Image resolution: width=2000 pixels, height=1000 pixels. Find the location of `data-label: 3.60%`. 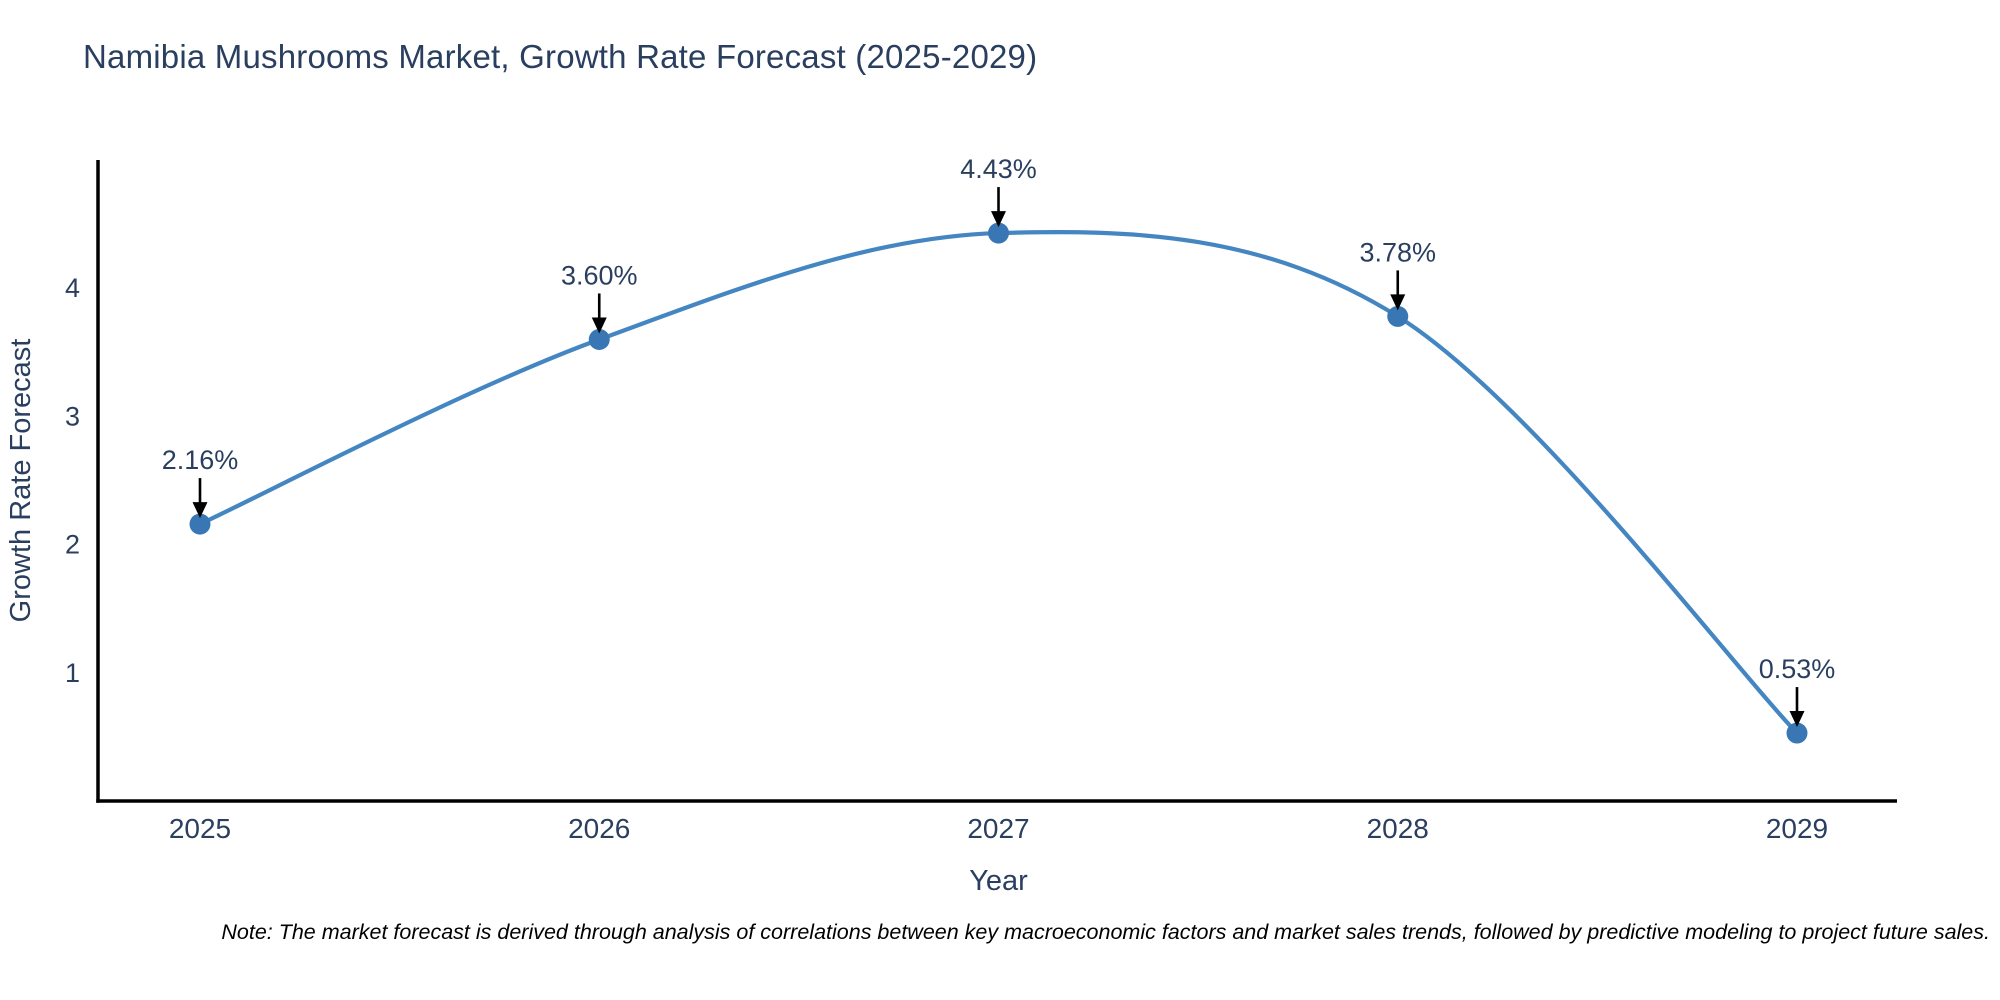

data-label: 3.60% is located at coordinates (599, 275).